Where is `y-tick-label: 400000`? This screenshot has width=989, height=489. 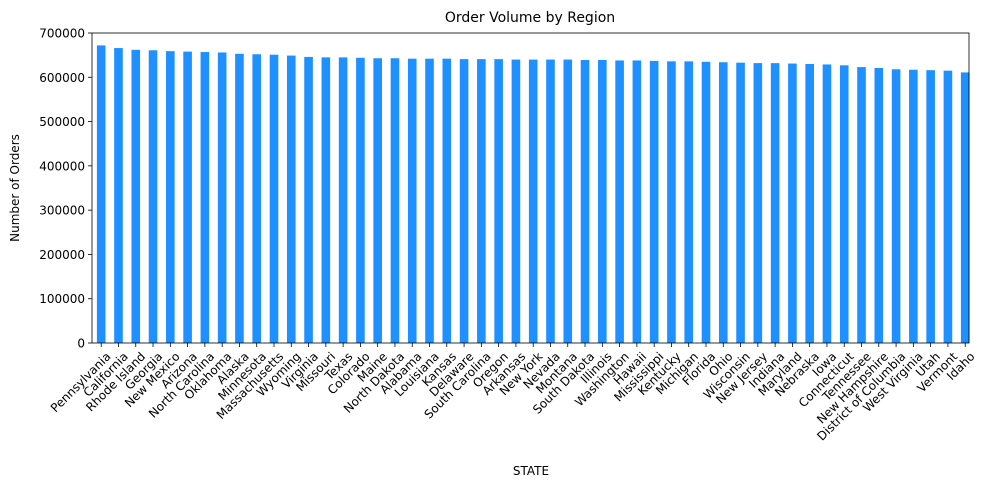
y-tick-label: 400000 is located at coordinates (62, 166).